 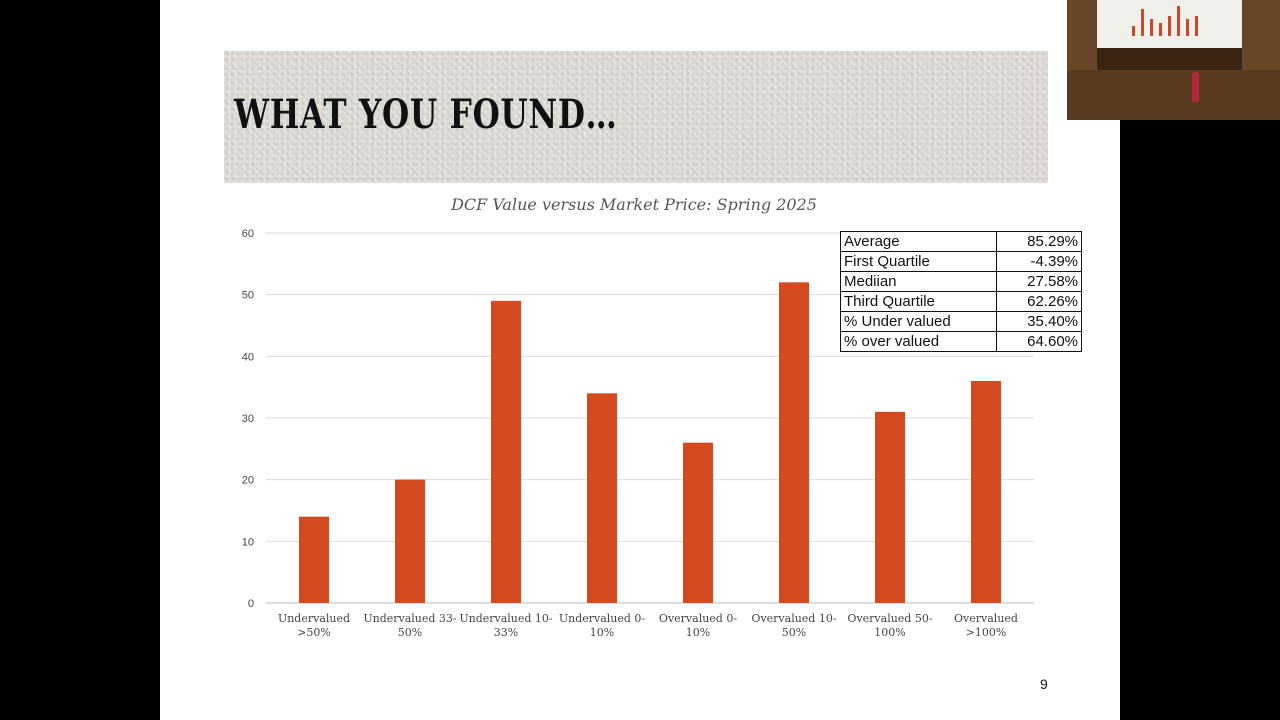 What do you see at coordinates (889, 618) in the screenshot?
I see `x-tick-label: Overvalued 50-` at bounding box center [889, 618].